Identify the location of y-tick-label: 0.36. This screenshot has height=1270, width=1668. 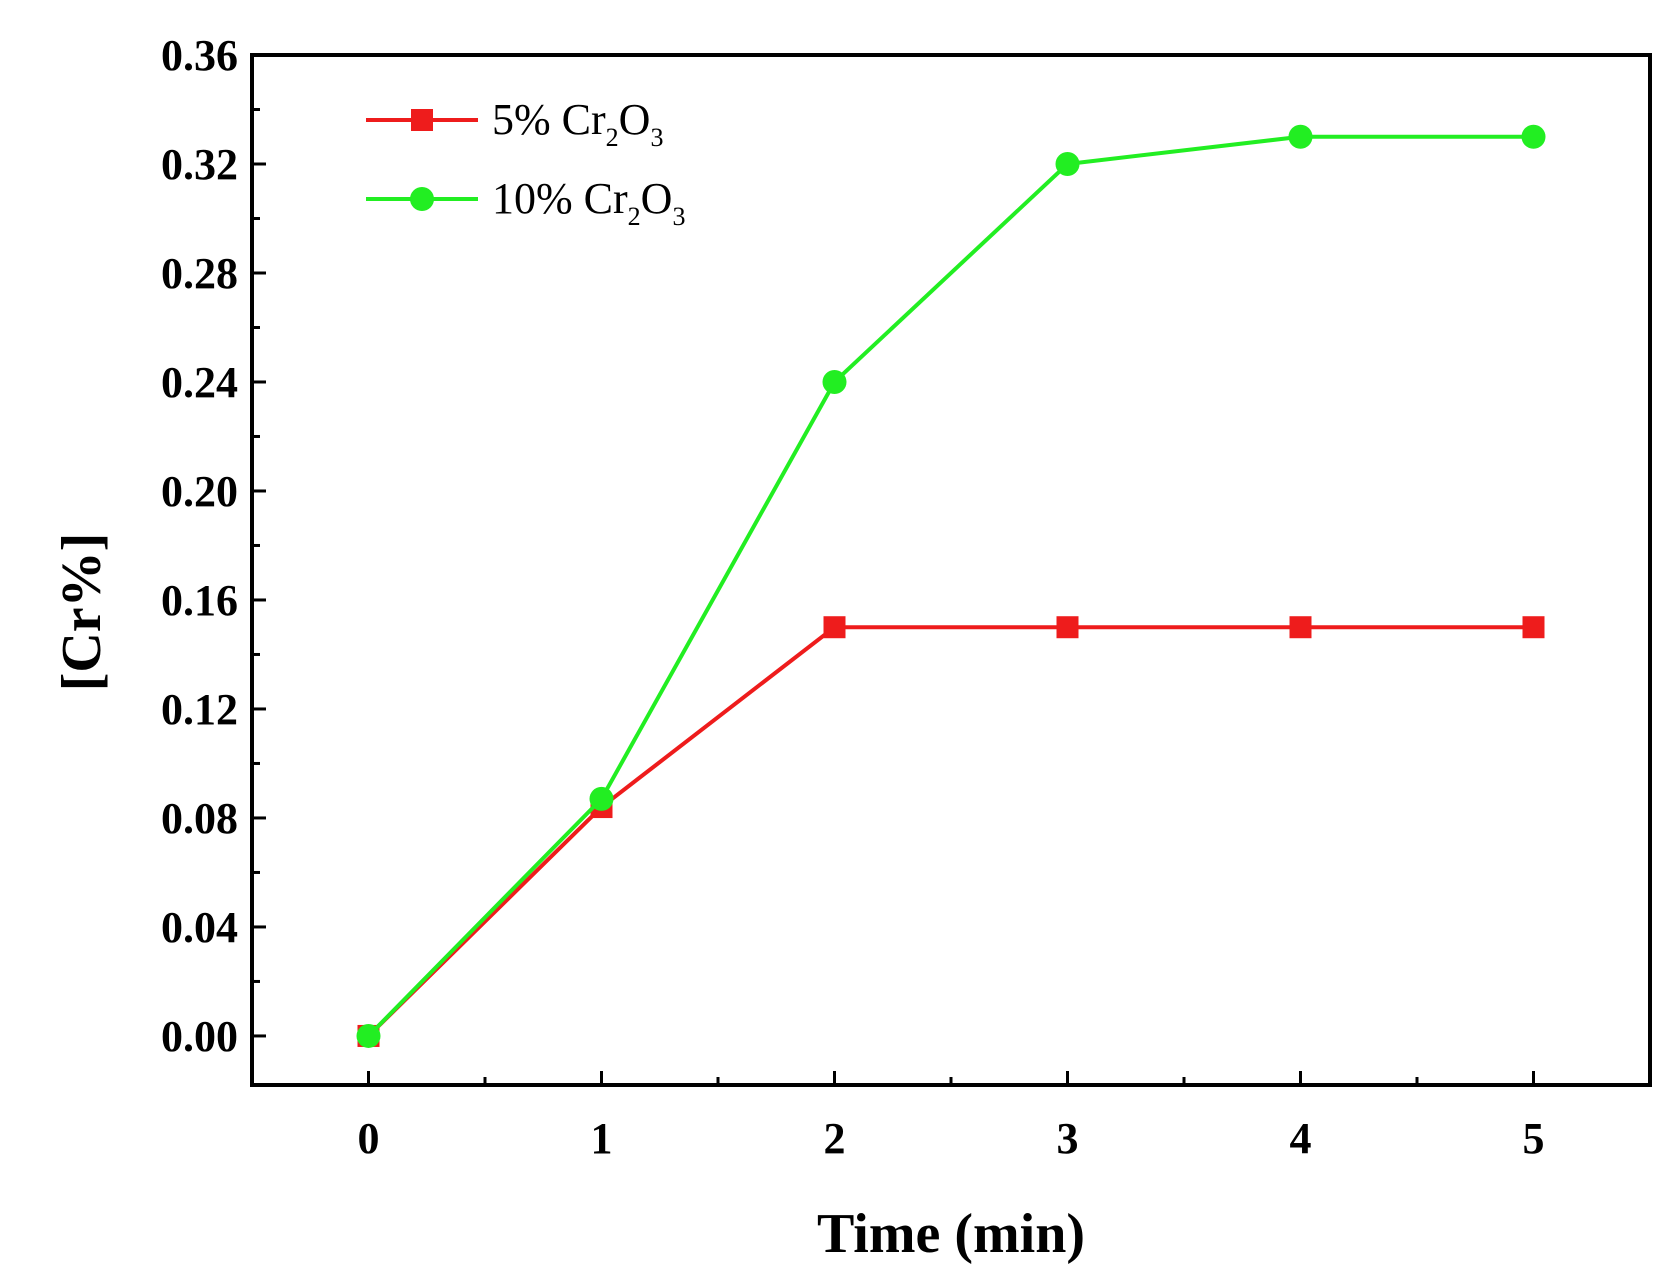
(199, 55).